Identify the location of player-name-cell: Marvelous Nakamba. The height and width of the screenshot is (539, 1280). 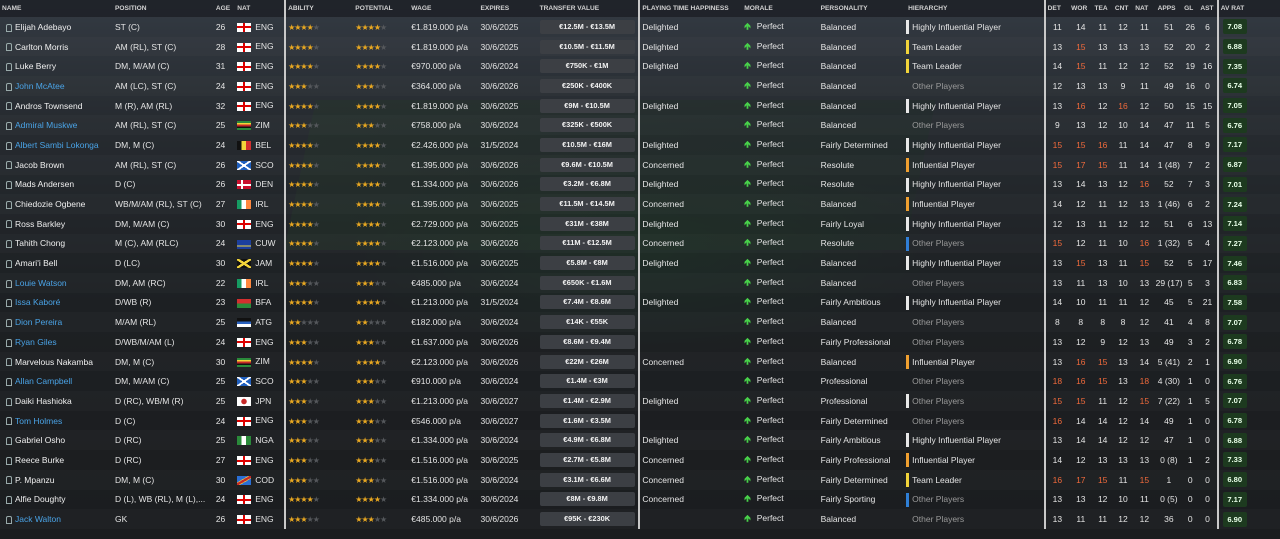
(56, 362).